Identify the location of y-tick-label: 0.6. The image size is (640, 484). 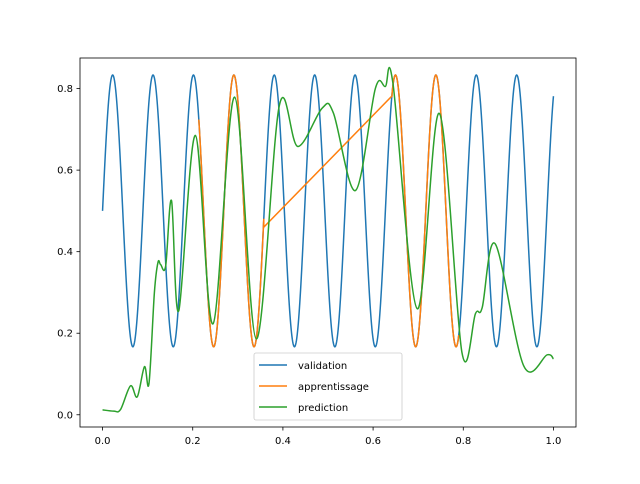
(65, 171).